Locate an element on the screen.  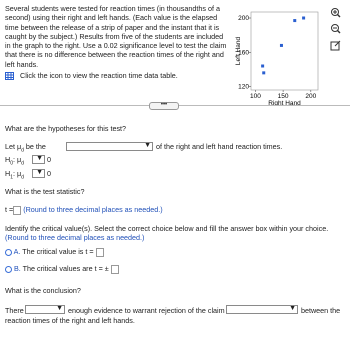
y-axis-label: Left Hand is located at coordinates (238, 51).